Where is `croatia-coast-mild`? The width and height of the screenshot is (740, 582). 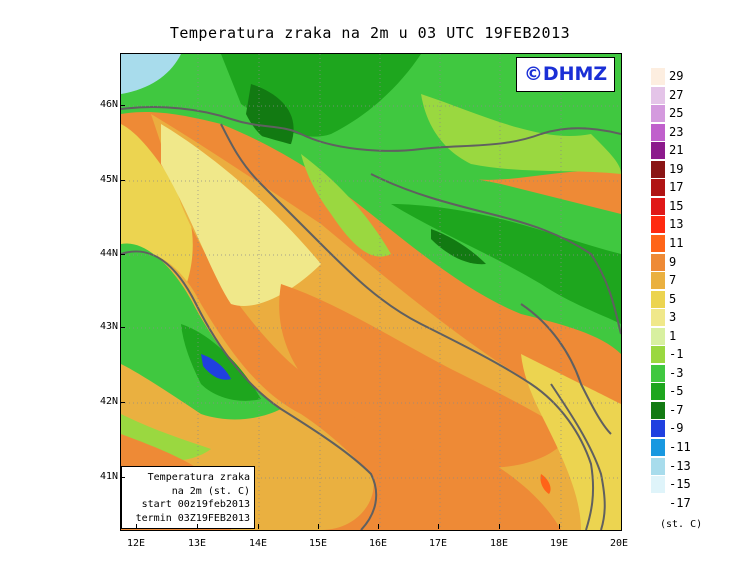 croatia-coast-mild is located at coordinates (346, 205).